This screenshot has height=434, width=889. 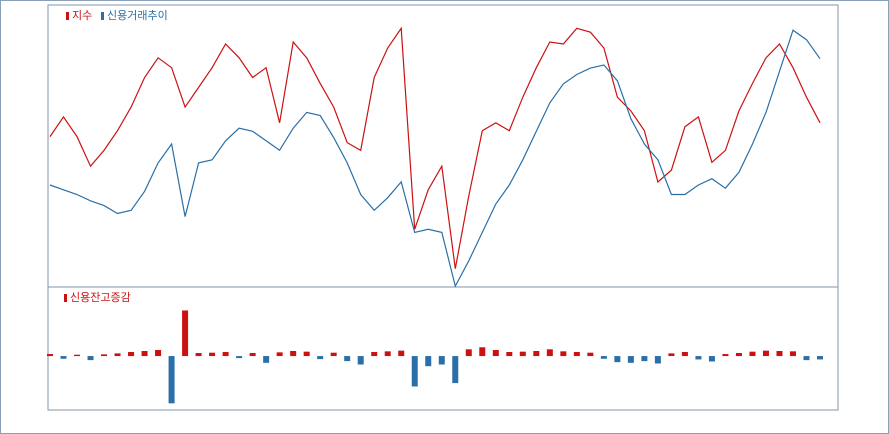 I want to click on legend-label: 지수, so click(x=82, y=15).